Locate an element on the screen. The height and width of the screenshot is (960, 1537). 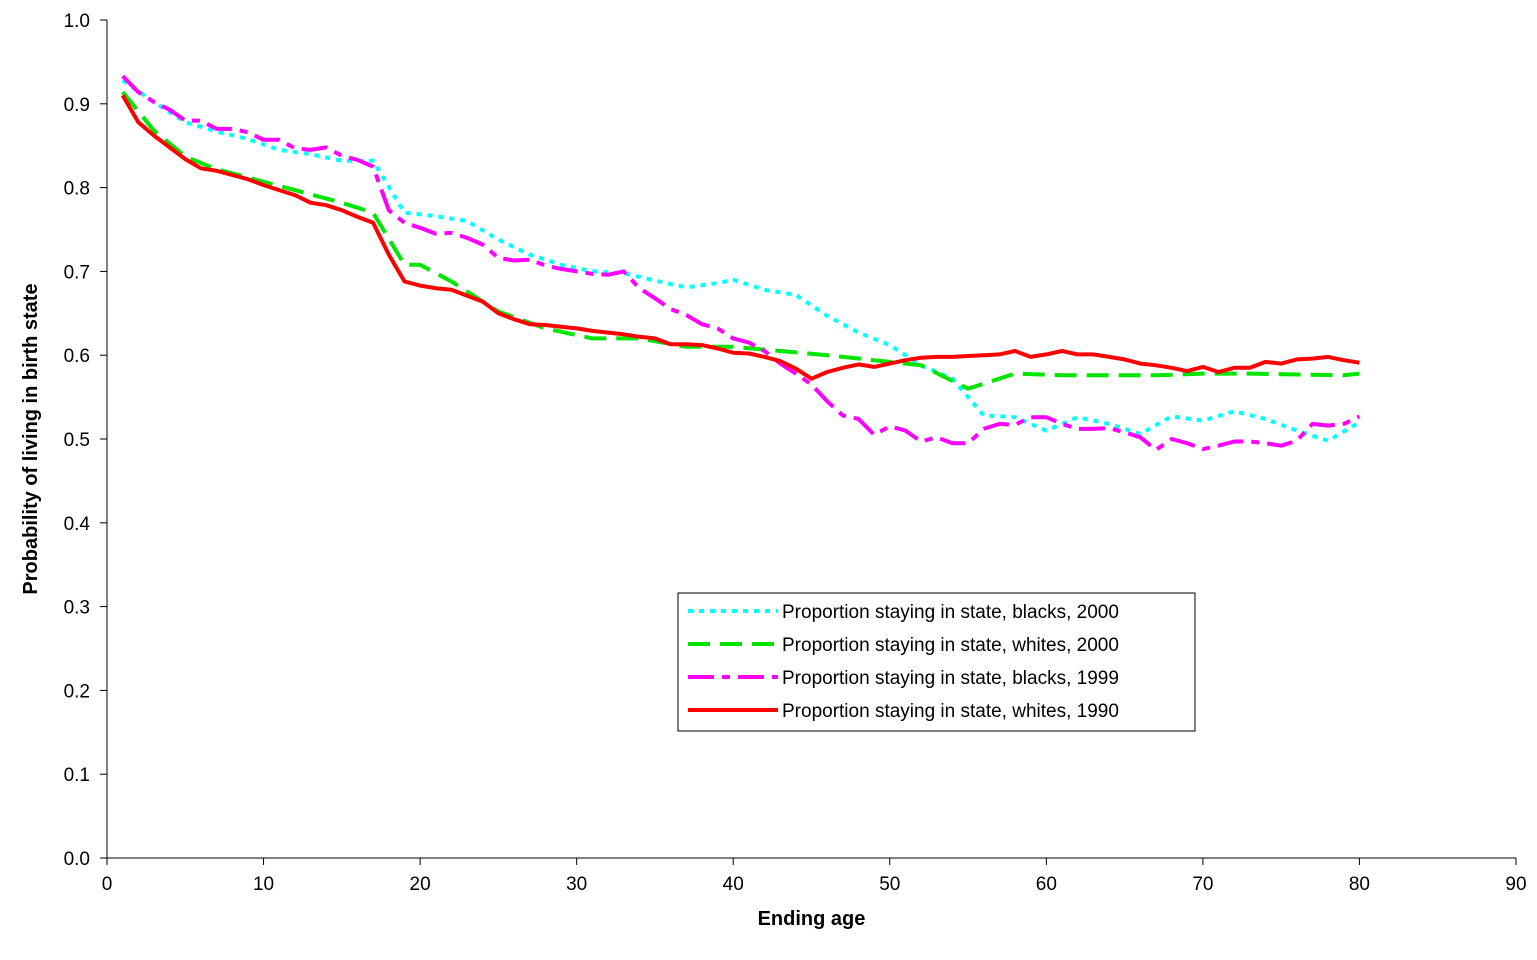
y-tick-label: 0.5 is located at coordinates (77, 440).